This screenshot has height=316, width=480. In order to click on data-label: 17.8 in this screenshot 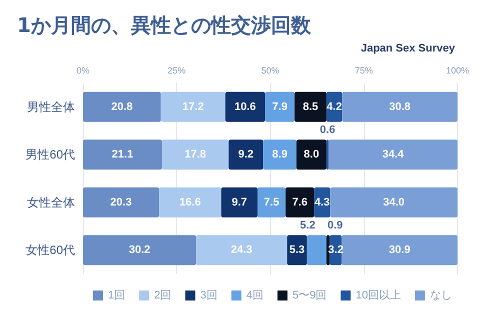, I will do `click(195, 154)`.